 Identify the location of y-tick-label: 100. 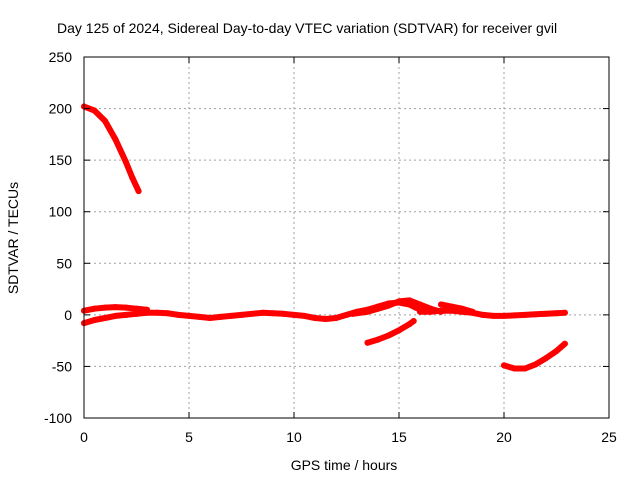
(61, 212).